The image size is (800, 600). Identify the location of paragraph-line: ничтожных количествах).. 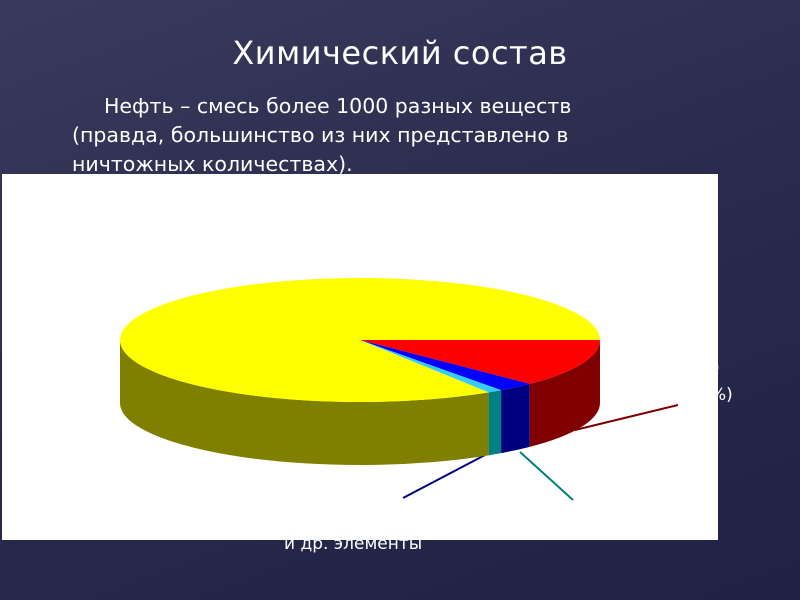
(212, 164).